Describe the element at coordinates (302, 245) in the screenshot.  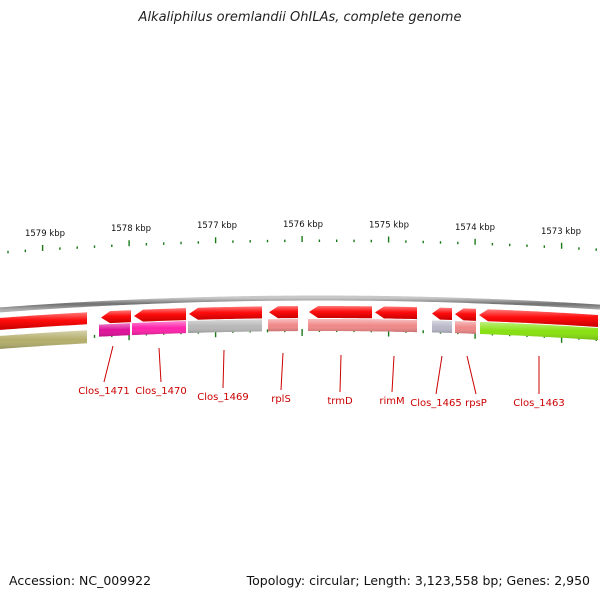
I see `scale-ticks-top` at that location.